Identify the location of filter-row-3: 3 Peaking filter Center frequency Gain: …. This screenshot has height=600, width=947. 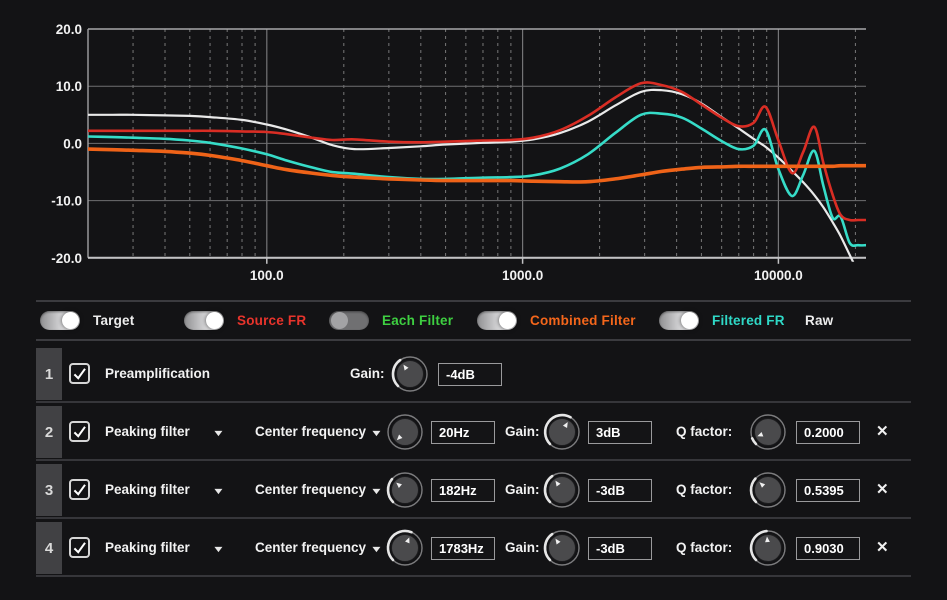
(473, 490).